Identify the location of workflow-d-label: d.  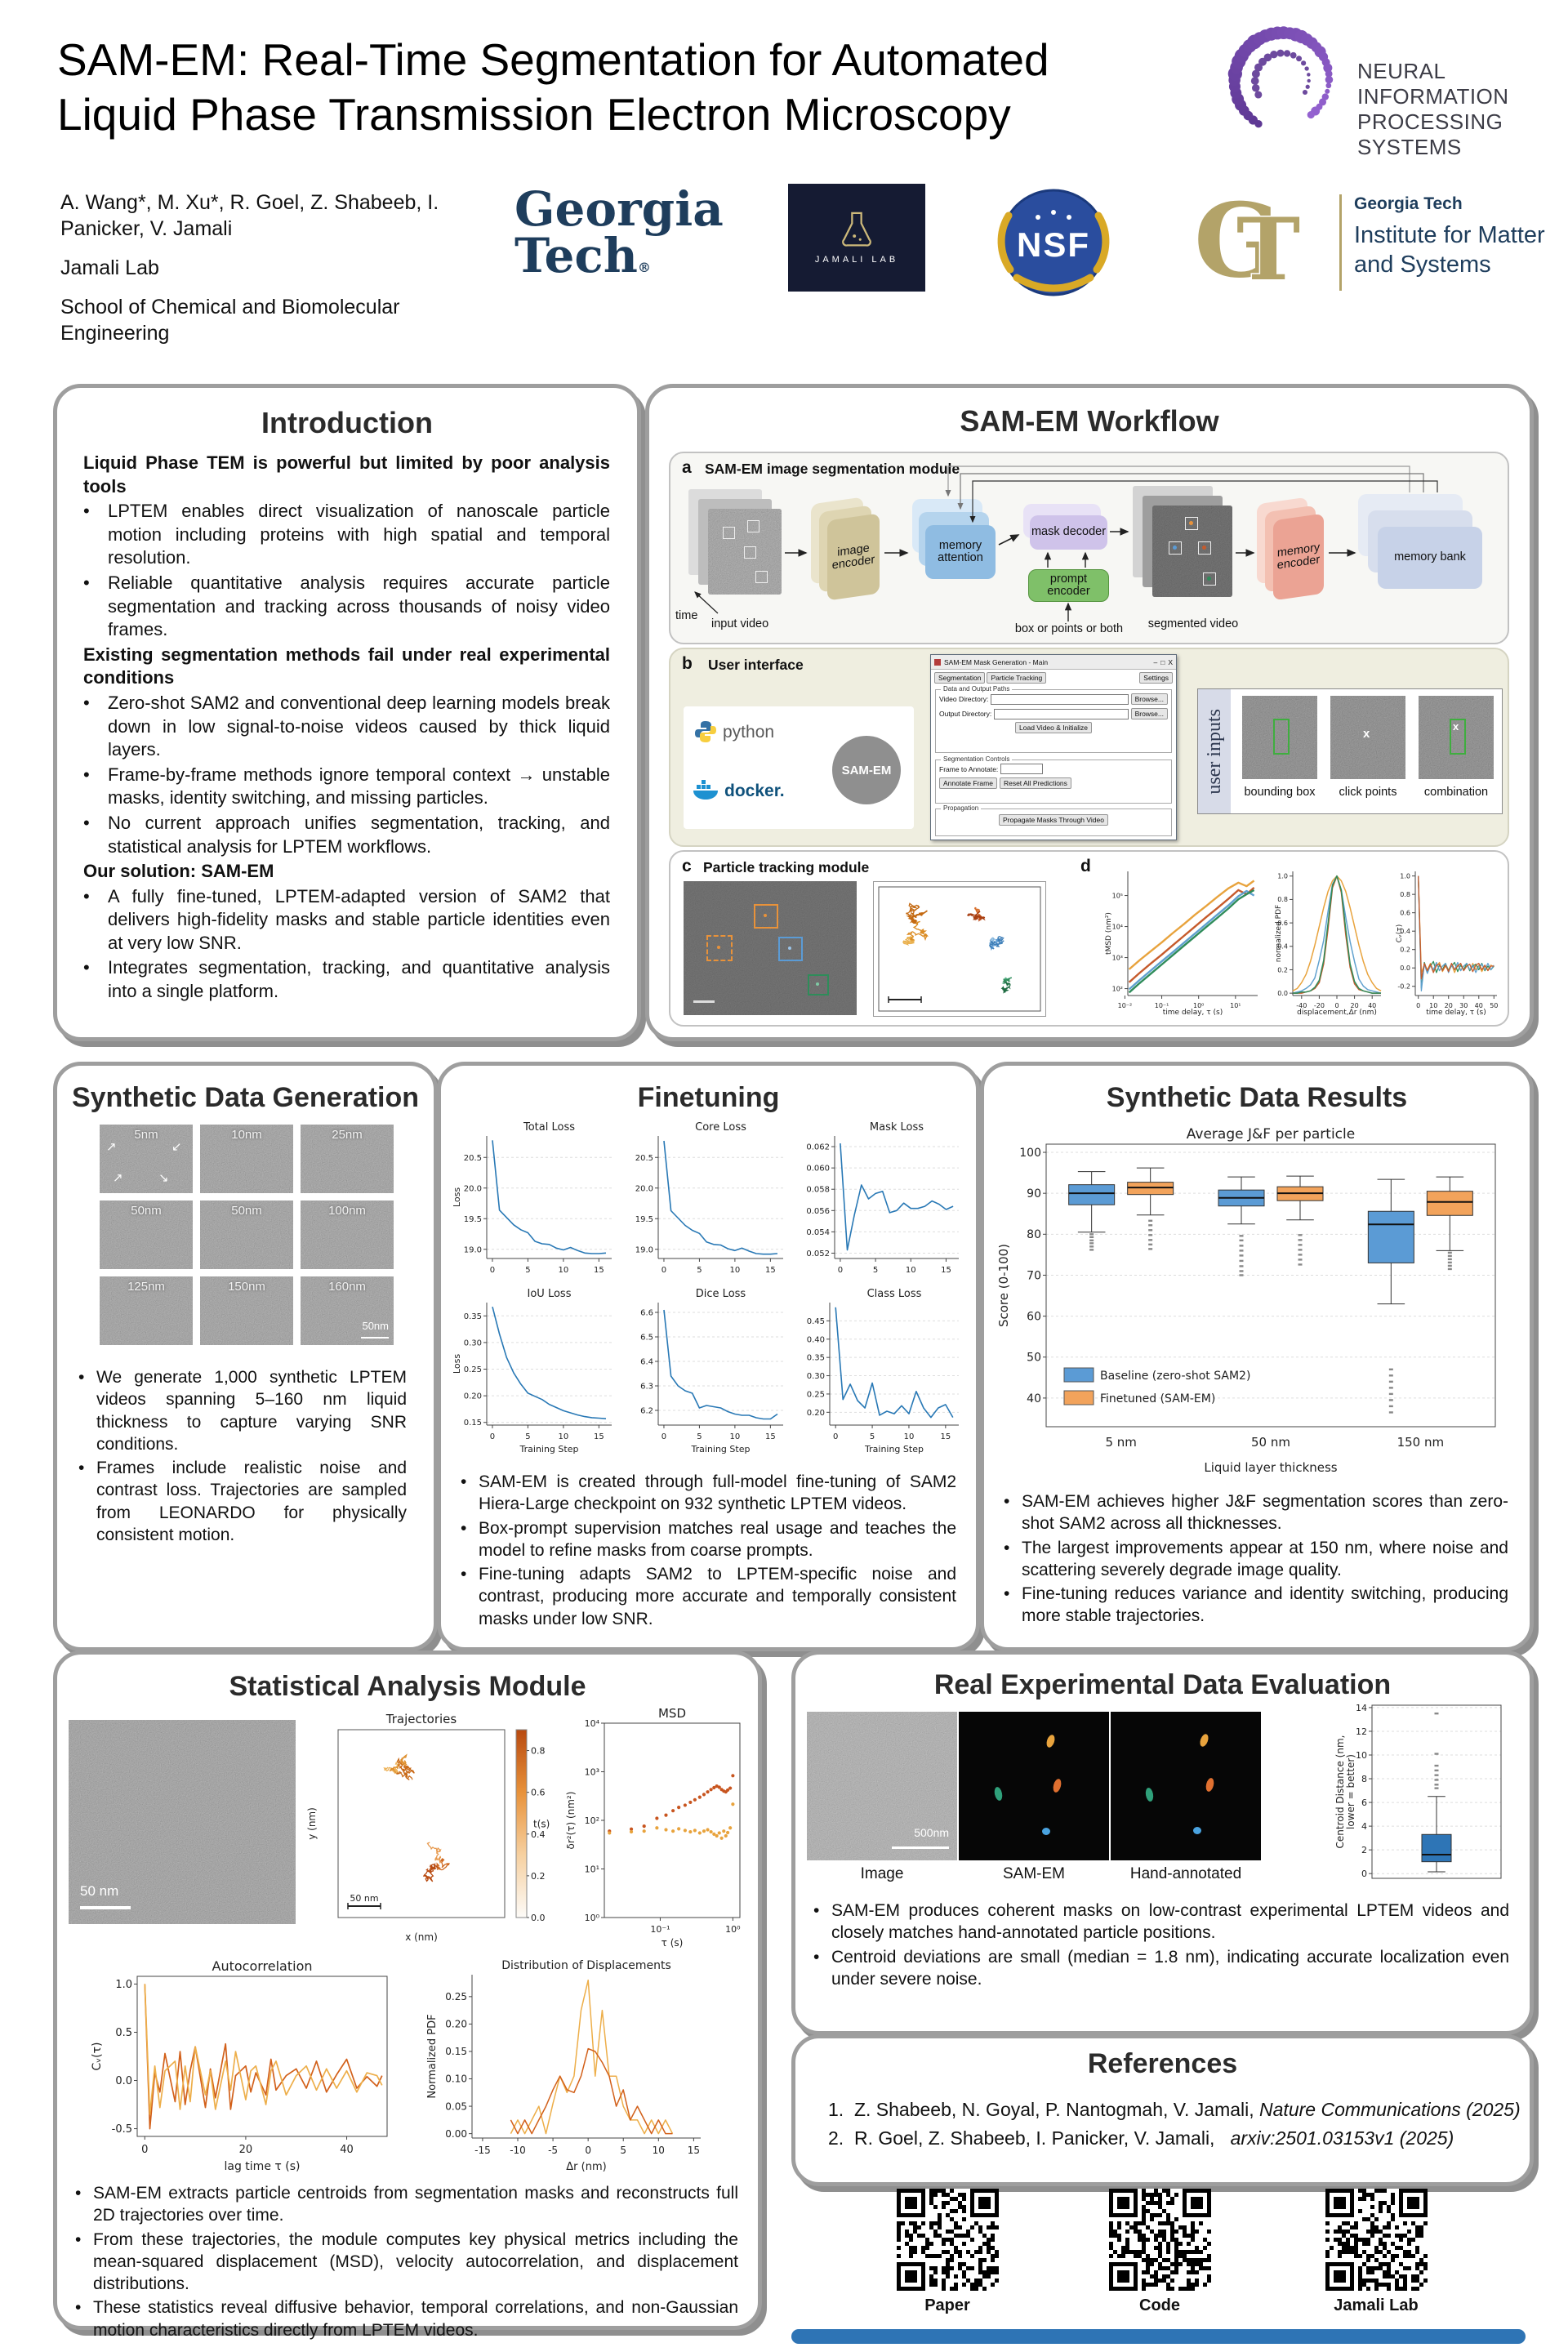
(1085, 866).